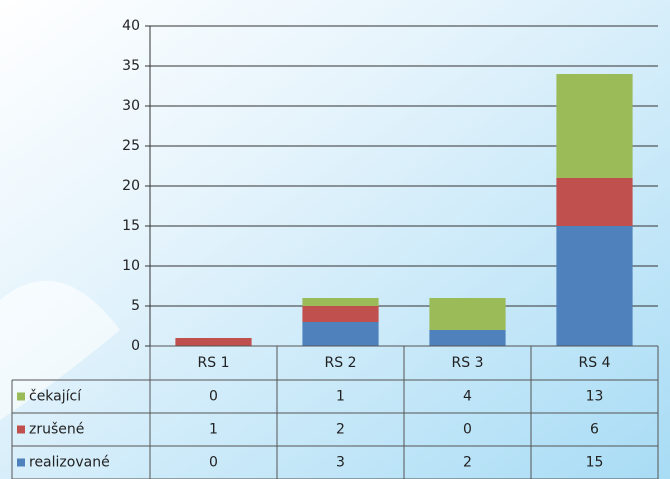 This screenshot has height=479, width=670. I want to click on y-tick-label: 25, so click(131, 146).